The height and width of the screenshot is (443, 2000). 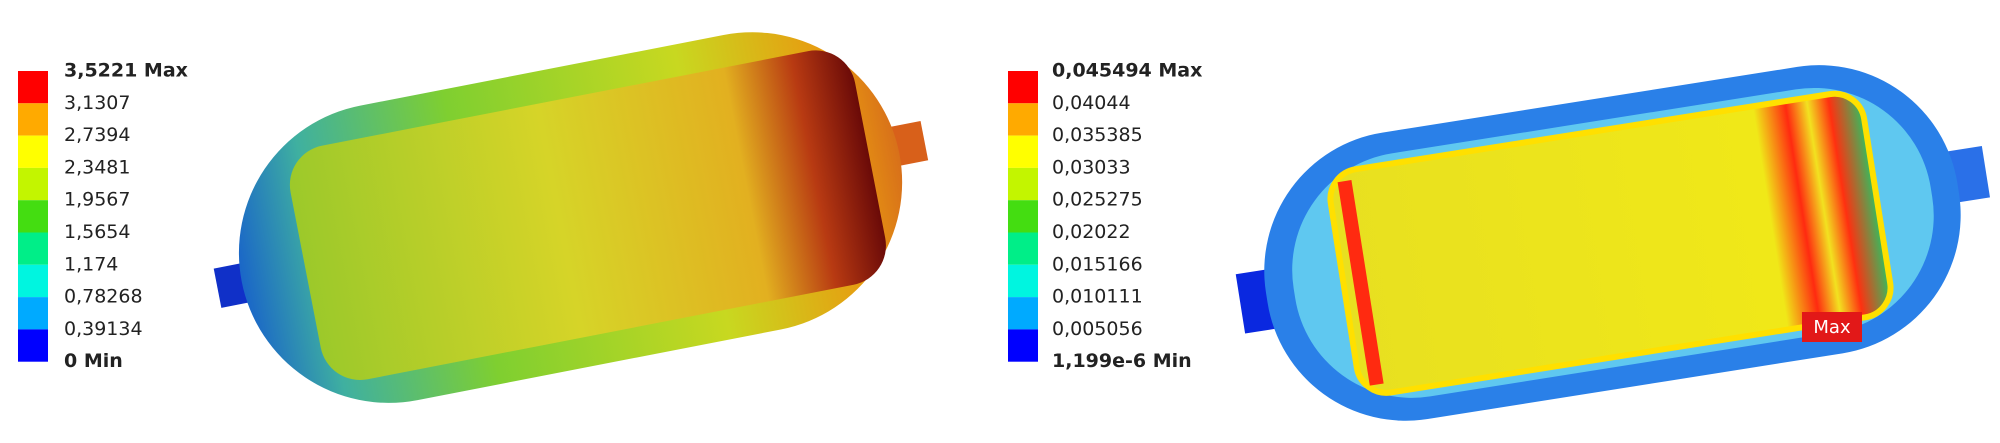 I want to click on strain-band, so click(x=1360, y=283).